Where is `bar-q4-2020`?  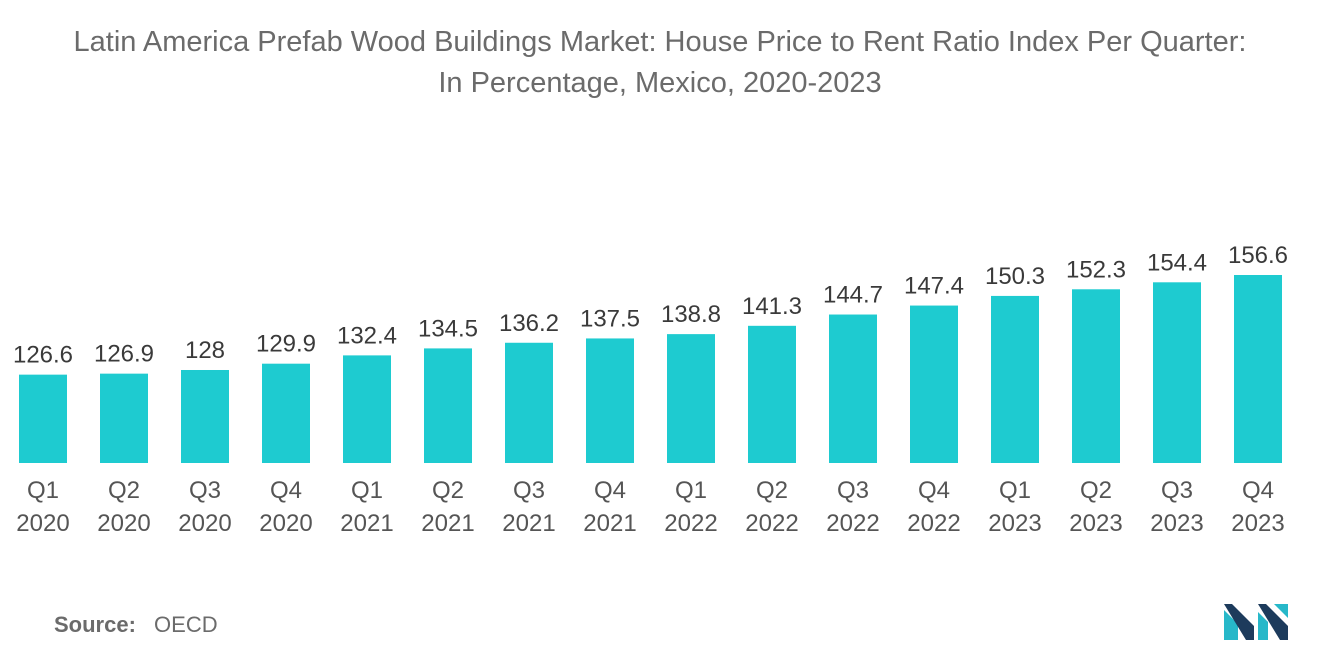
bar-q4-2020 is located at coordinates (286, 413).